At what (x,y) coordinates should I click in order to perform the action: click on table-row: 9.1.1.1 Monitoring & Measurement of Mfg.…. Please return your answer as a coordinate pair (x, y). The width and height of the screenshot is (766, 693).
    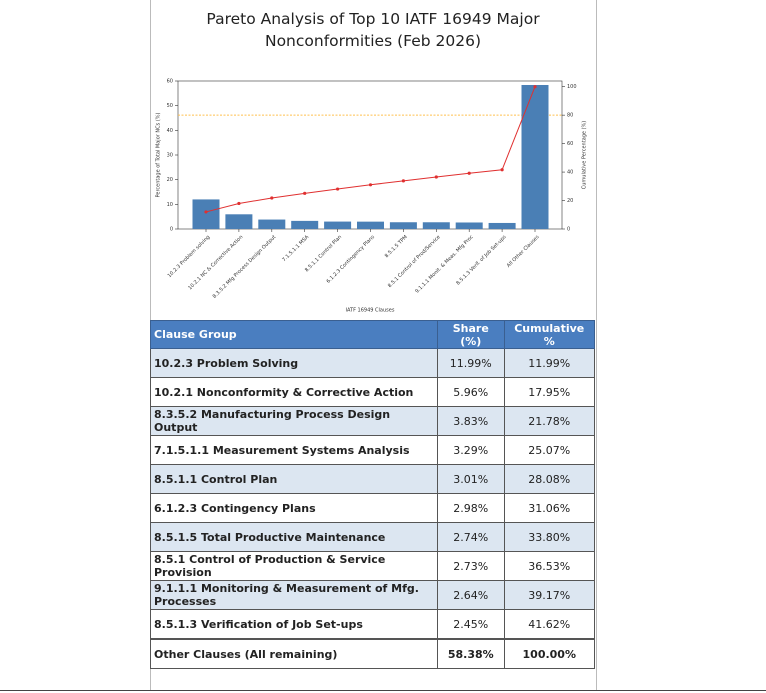
    Looking at the image, I should click on (373, 595).